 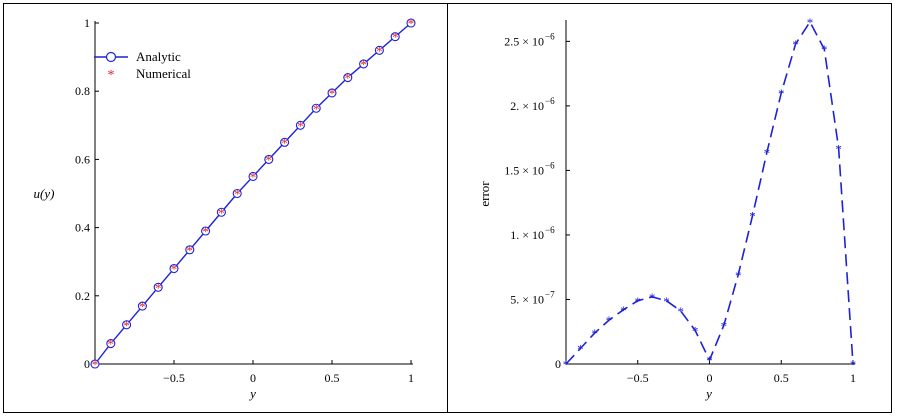 I want to click on right-y-tick-label: 2. × 10, so click(x=527, y=106).